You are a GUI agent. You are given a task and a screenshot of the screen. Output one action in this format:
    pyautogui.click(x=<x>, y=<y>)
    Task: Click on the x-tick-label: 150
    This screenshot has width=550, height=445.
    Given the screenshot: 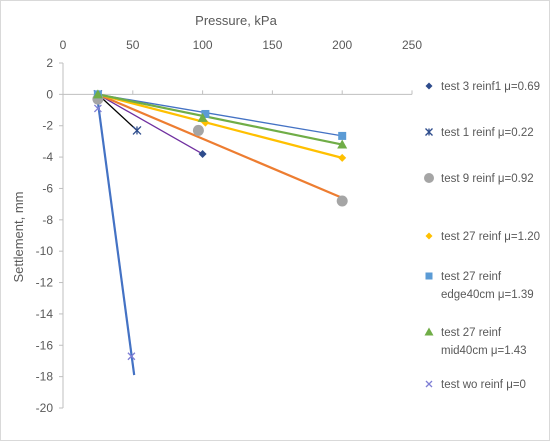 What is the action you would take?
    pyautogui.click(x=272, y=45)
    